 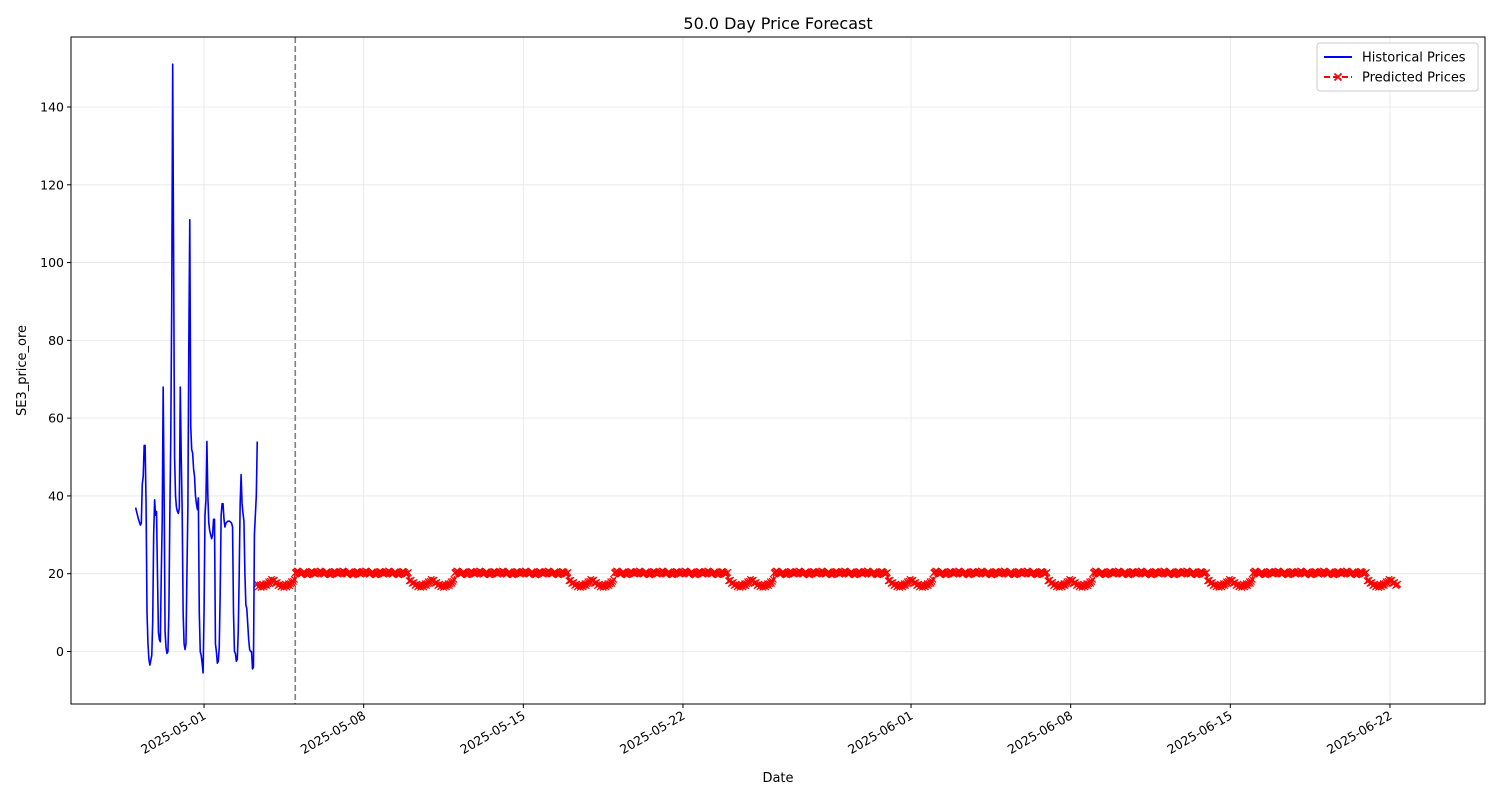 What do you see at coordinates (22, 370) in the screenshot?
I see `y-axis-label: SE3_price_ore` at bounding box center [22, 370].